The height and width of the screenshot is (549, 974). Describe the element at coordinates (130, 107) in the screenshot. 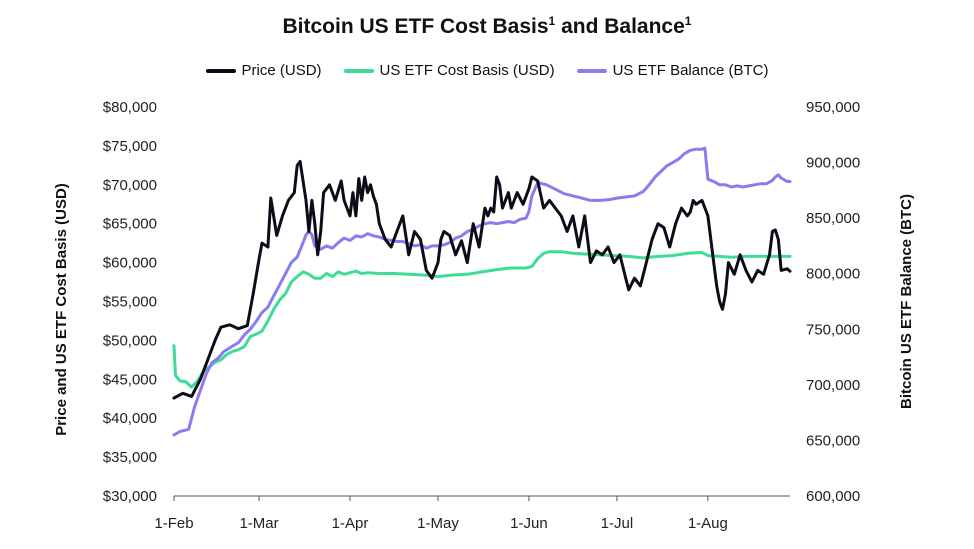

I see `y-left-tick-label: $80,000` at that location.